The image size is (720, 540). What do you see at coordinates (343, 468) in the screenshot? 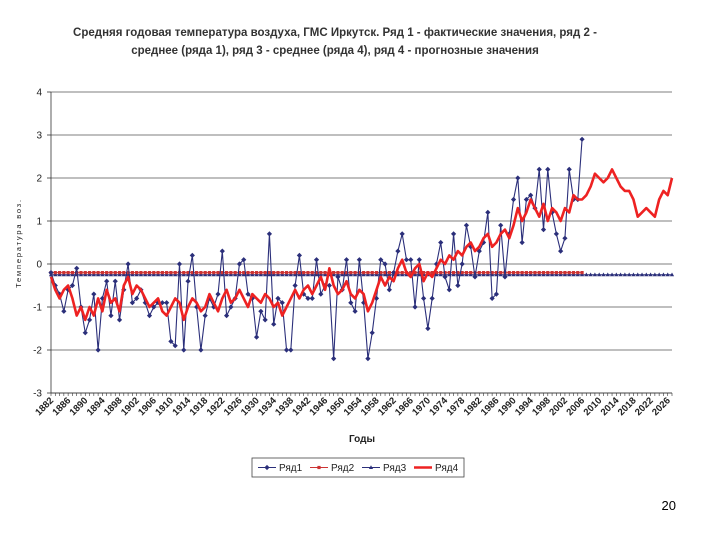
I see `legend-label: Ряд2` at bounding box center [343, 468].